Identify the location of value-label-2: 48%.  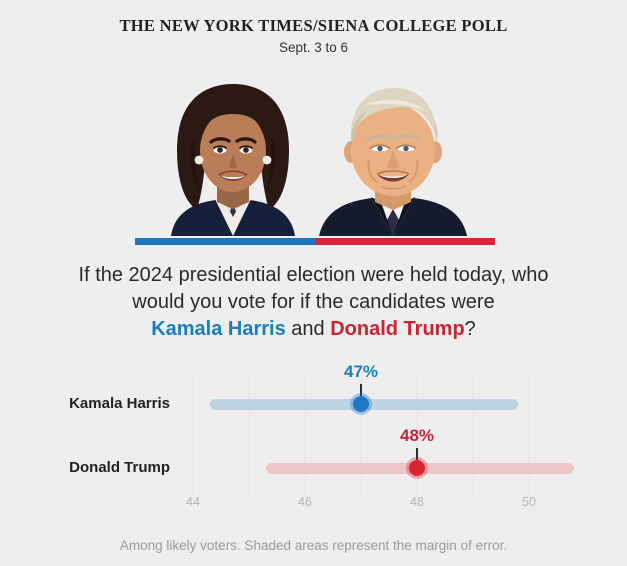
(417, 435).